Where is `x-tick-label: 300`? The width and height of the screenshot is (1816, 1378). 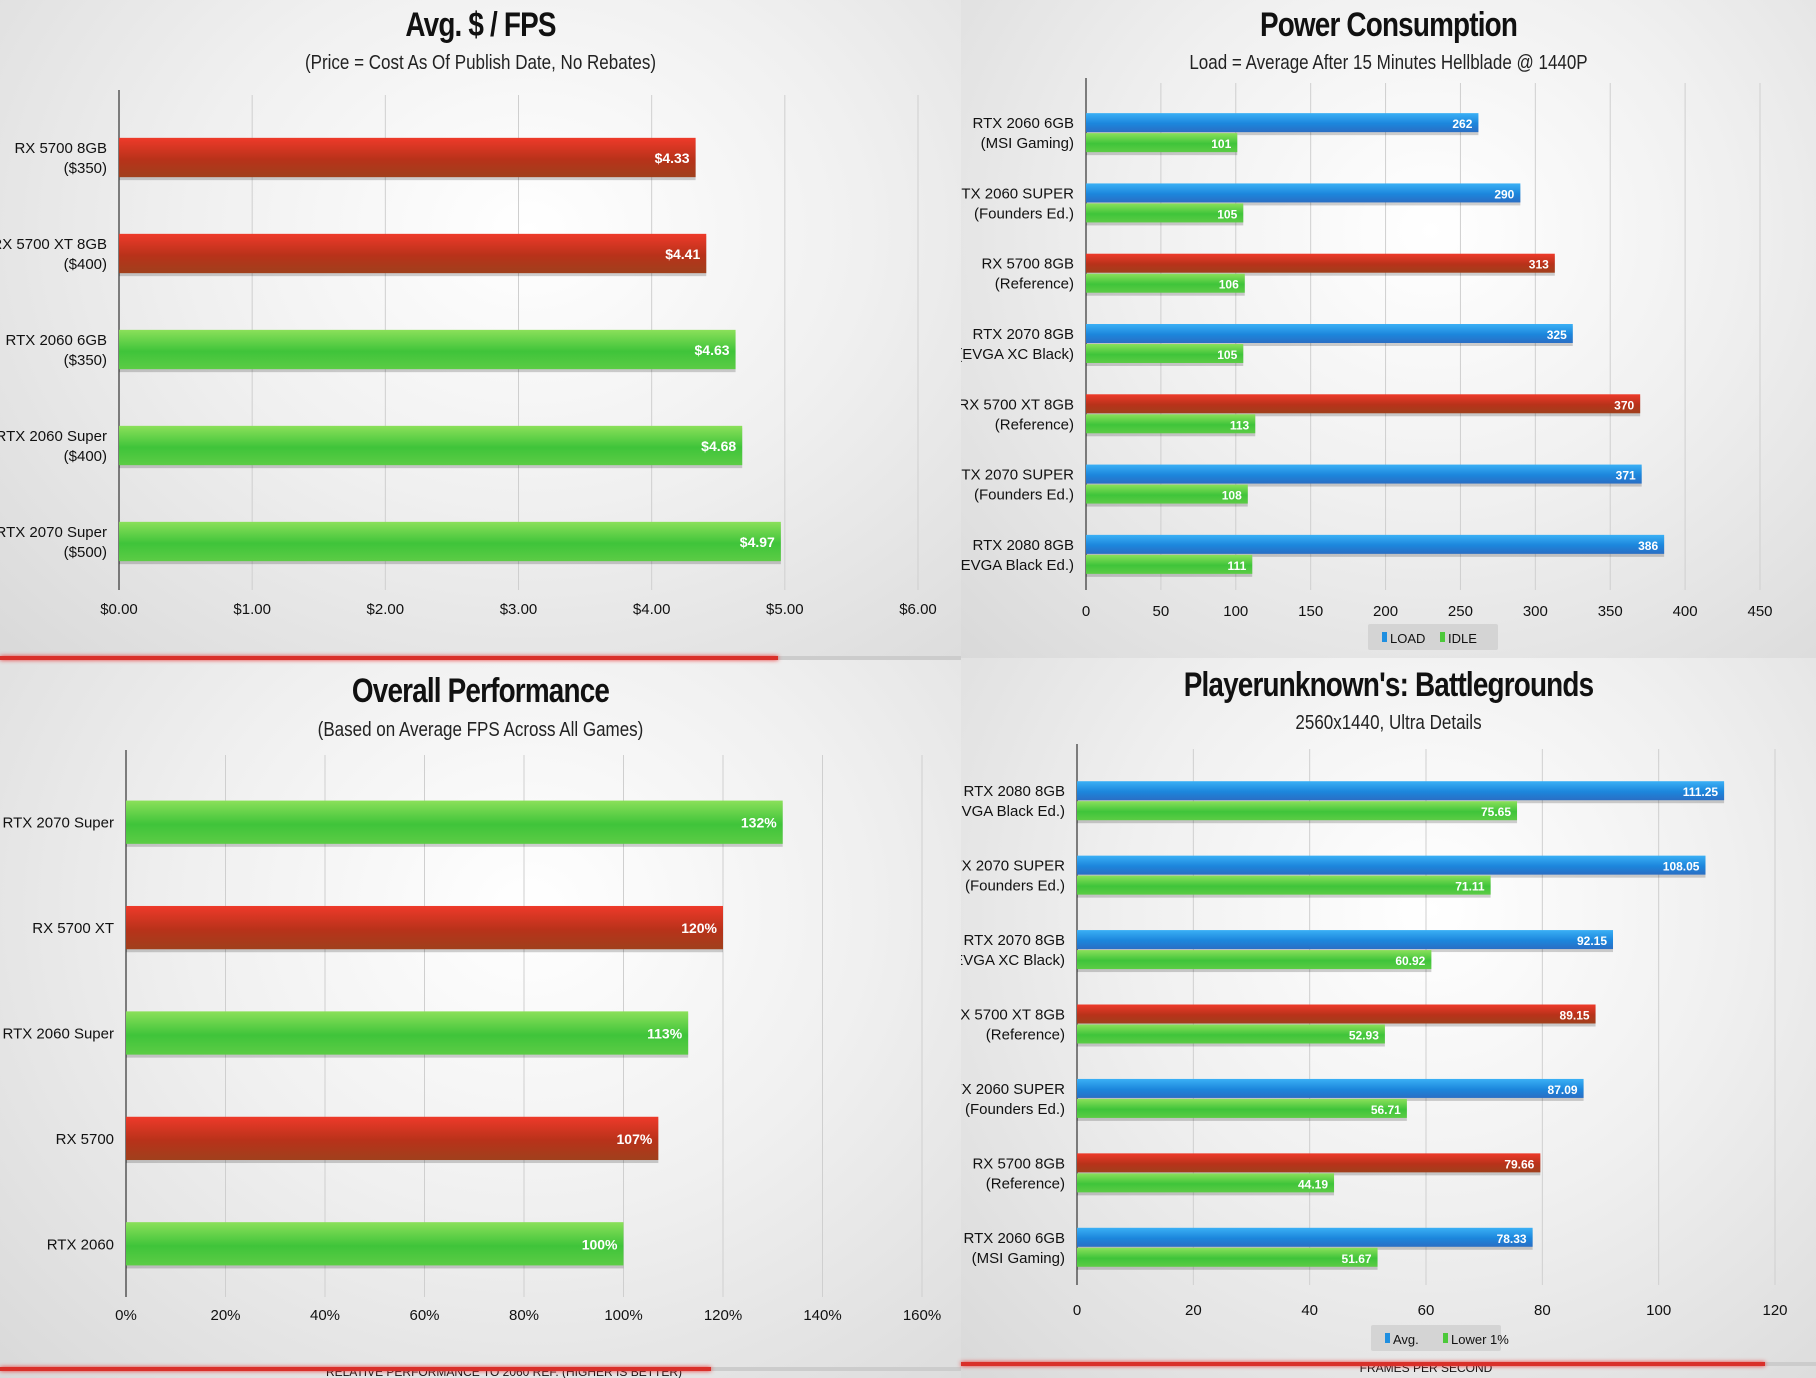 x-tick-label: 300 is located at coordinates (1535, 611).